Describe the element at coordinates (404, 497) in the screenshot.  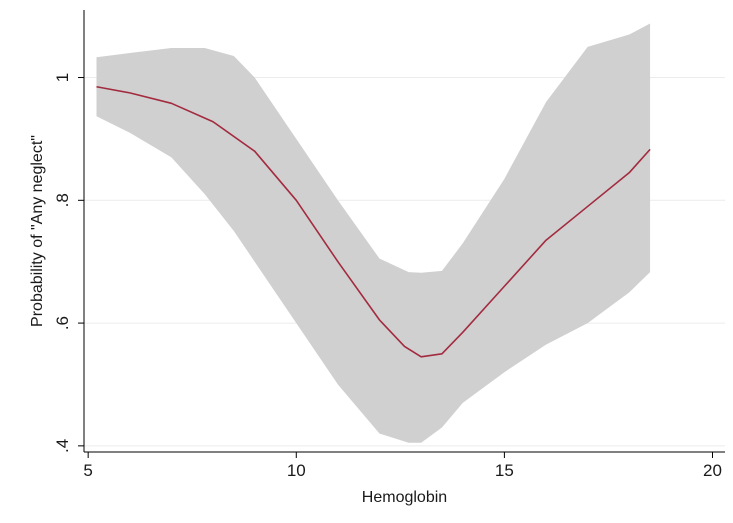
I see `x-axis-title: Hemoglobin` at that location.